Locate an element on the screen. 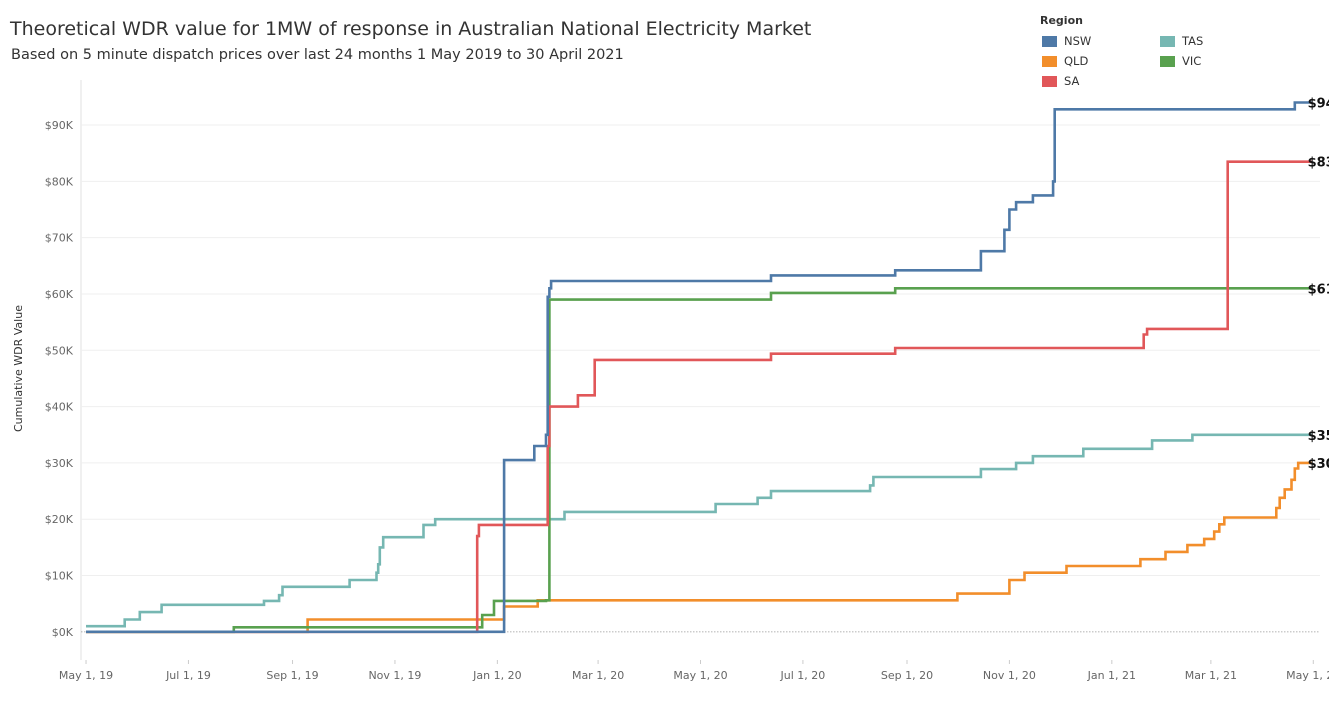 This screenshot has width=1329, height=706. y-tick-label: $30K is located at coordinates (59, 463).